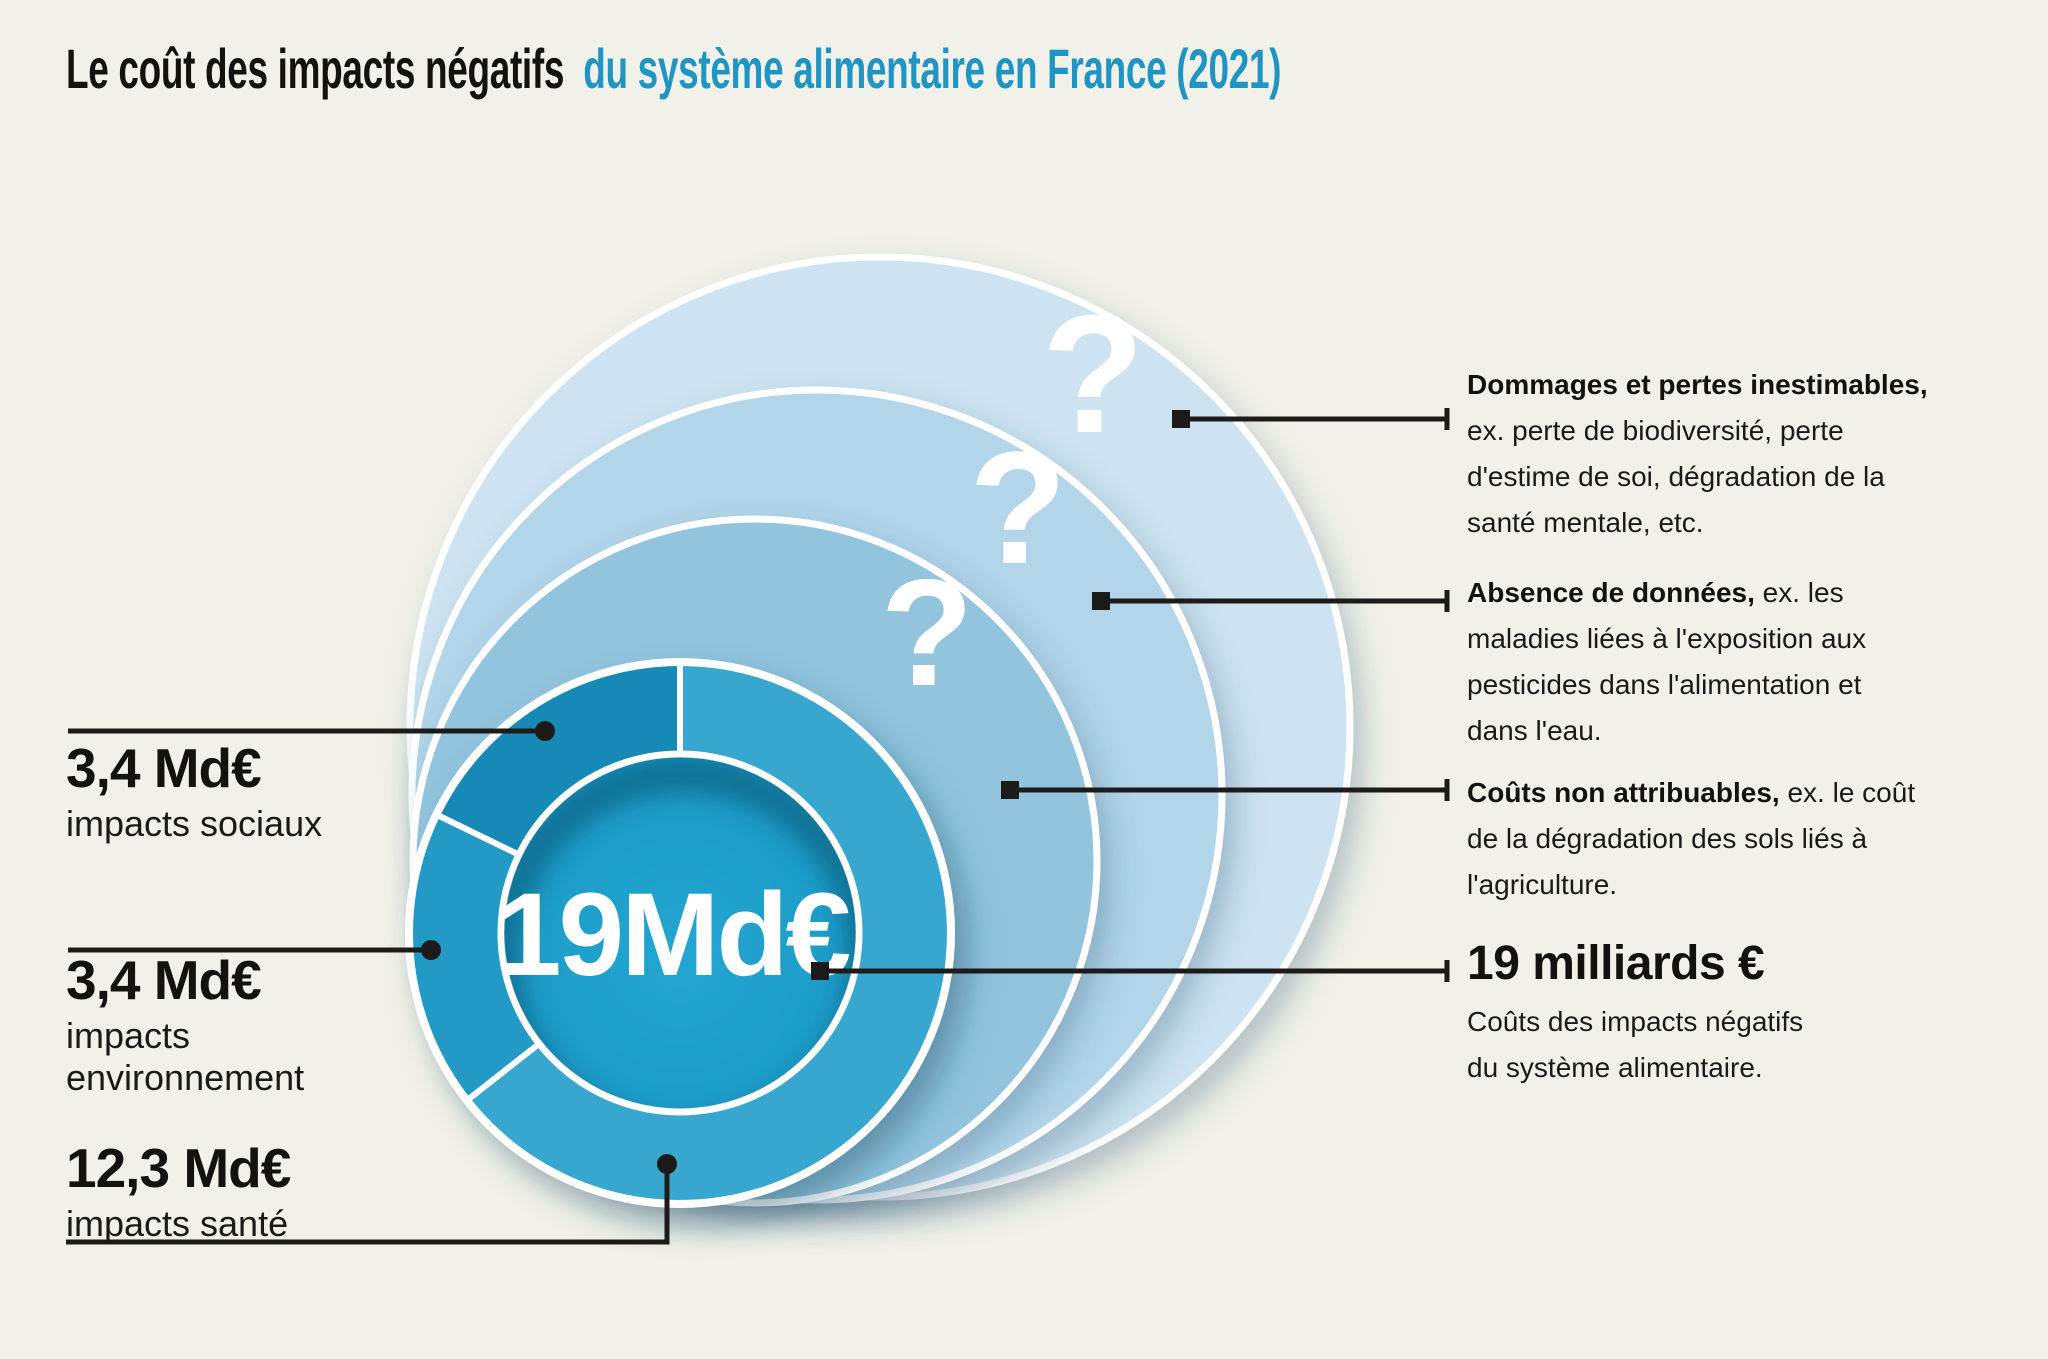 This screenshot has width=2048, height=1359. Describe the element at coordinates (1311, 419) in the screenshot. I see `connector-inestimables` at that location.